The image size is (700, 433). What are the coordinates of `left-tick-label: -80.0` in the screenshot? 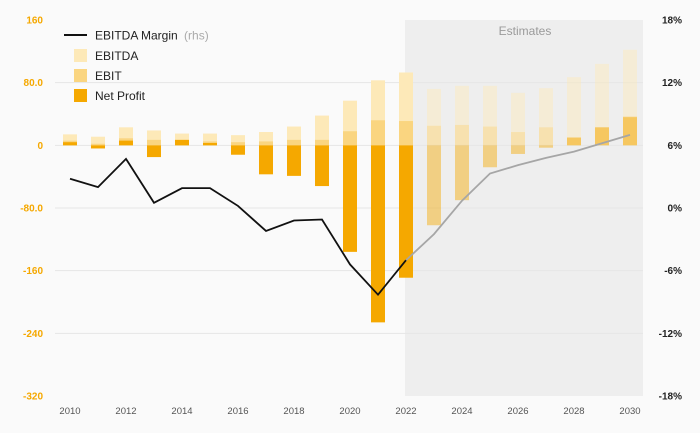 It's located at (31, 209).